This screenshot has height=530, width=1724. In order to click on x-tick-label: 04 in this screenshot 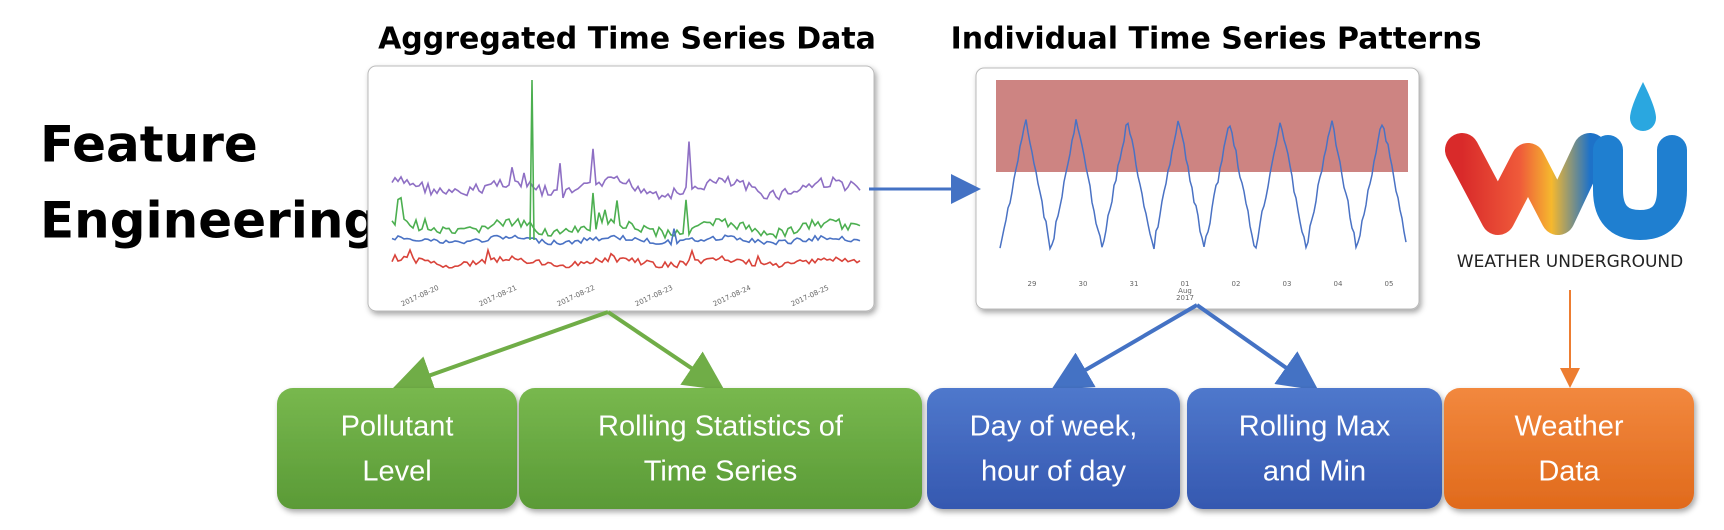, I will do `click(1338, 284)`.